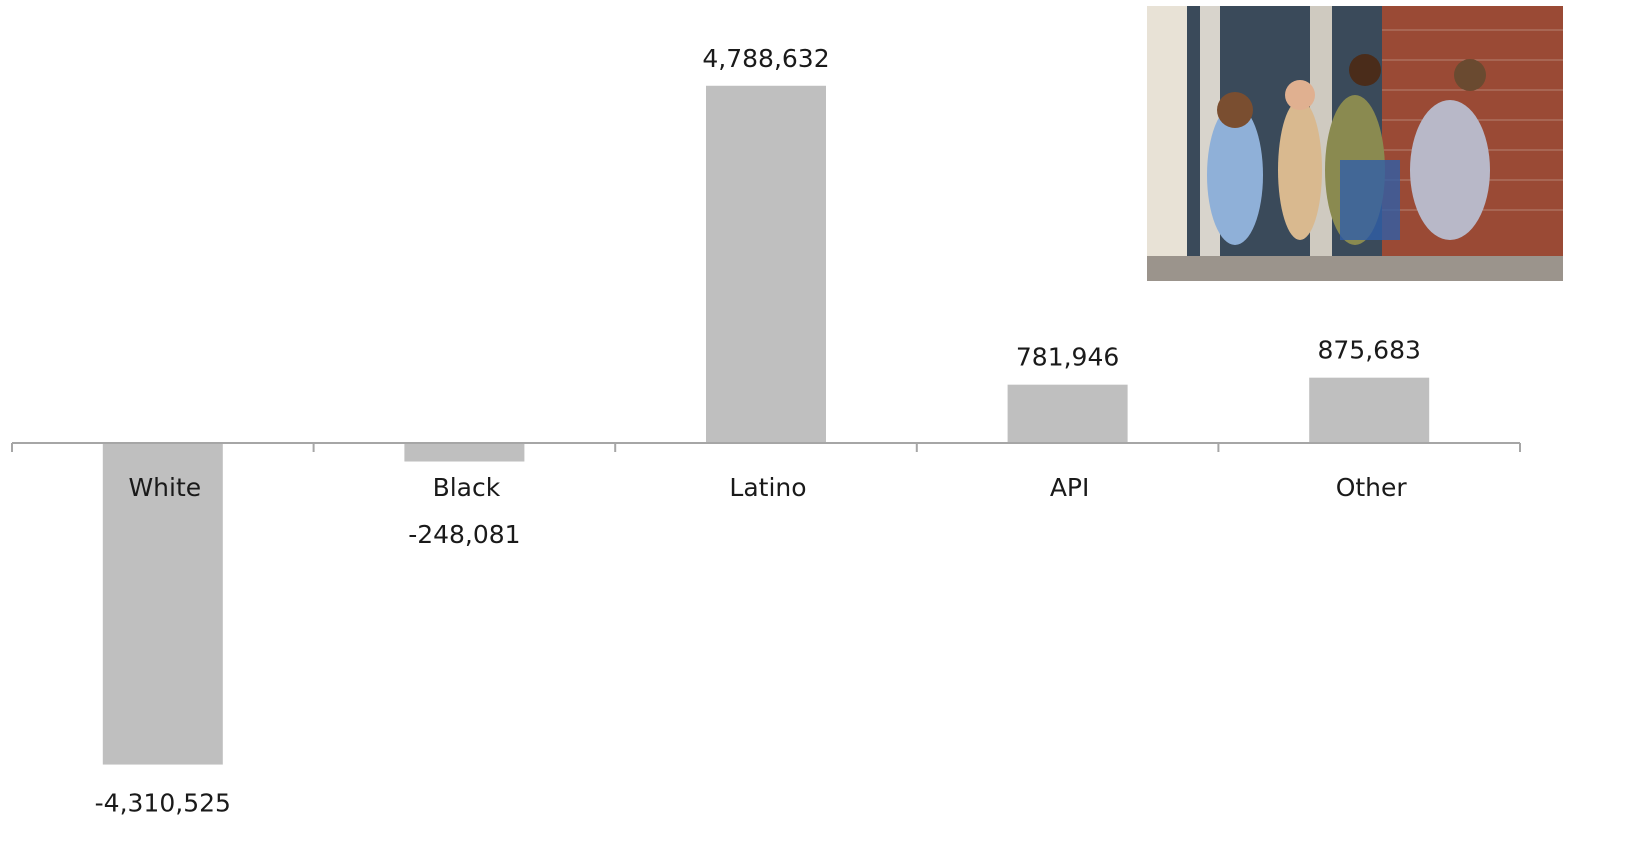  Describe the element at coordinates (464, 534) in the screenshot. I see `data-label: -248,081` at that location.